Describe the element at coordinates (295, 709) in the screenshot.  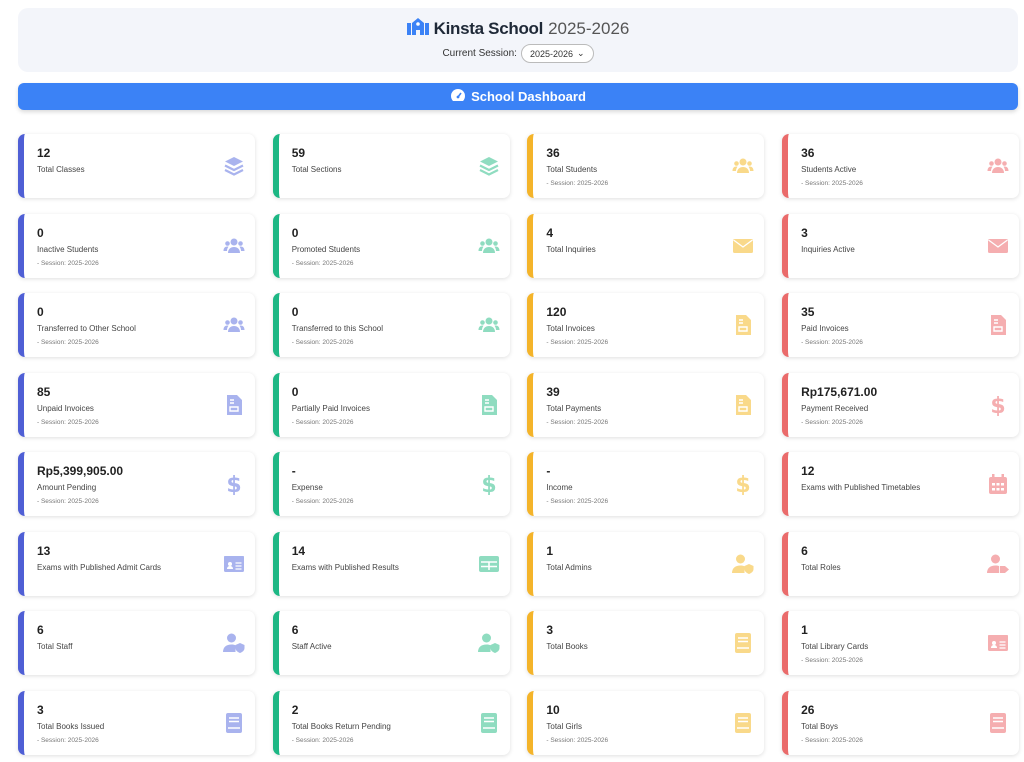
I see `stat-value: 2` at that location.